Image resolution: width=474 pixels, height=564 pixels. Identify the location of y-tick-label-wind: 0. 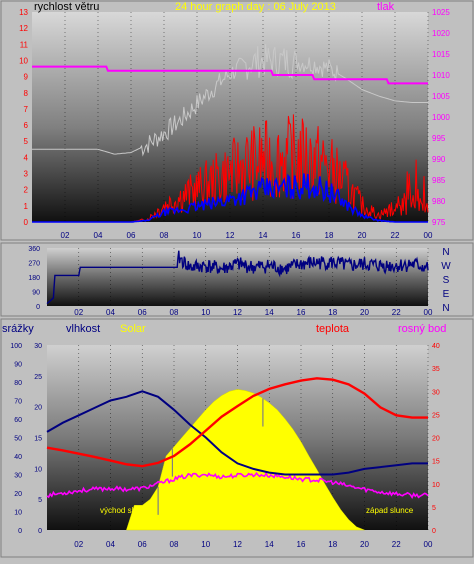
(26, 222).